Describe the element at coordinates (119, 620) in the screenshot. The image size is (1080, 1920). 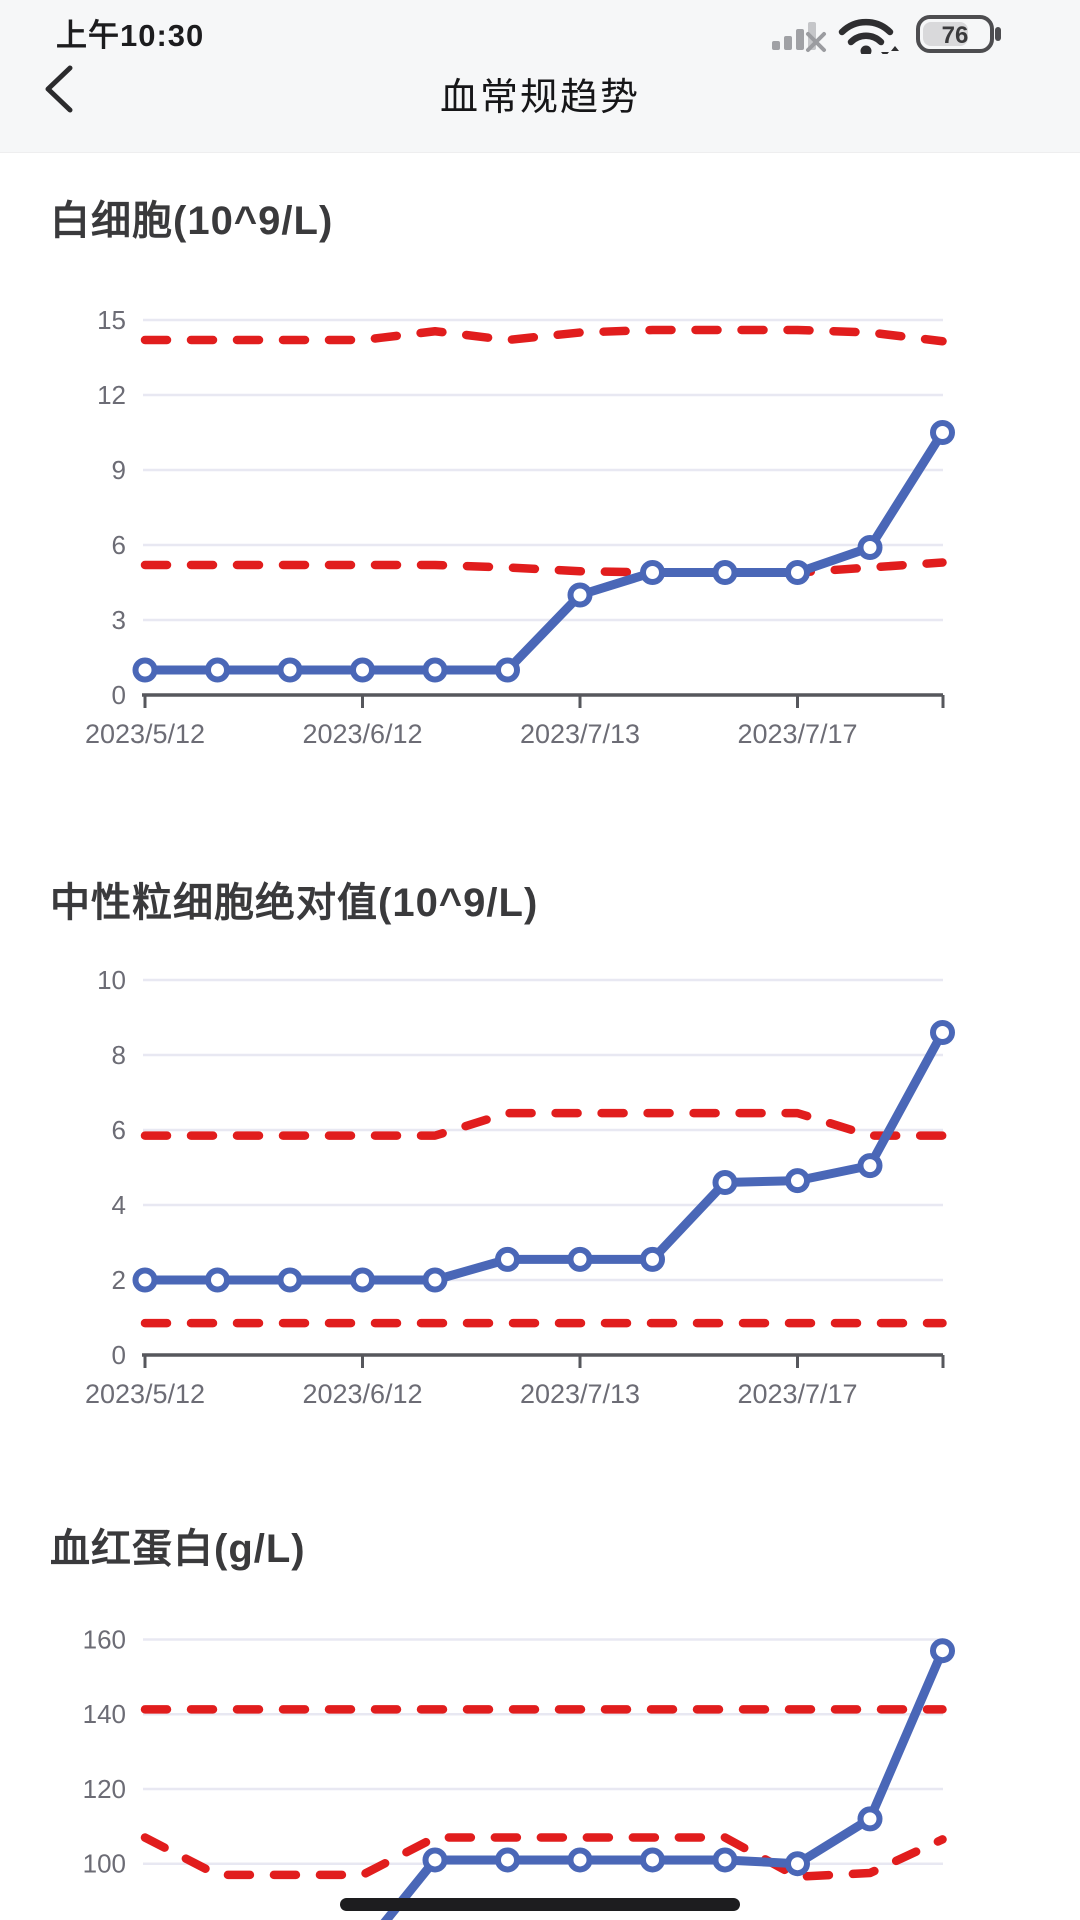
I see `svg-text: 3` at that location.